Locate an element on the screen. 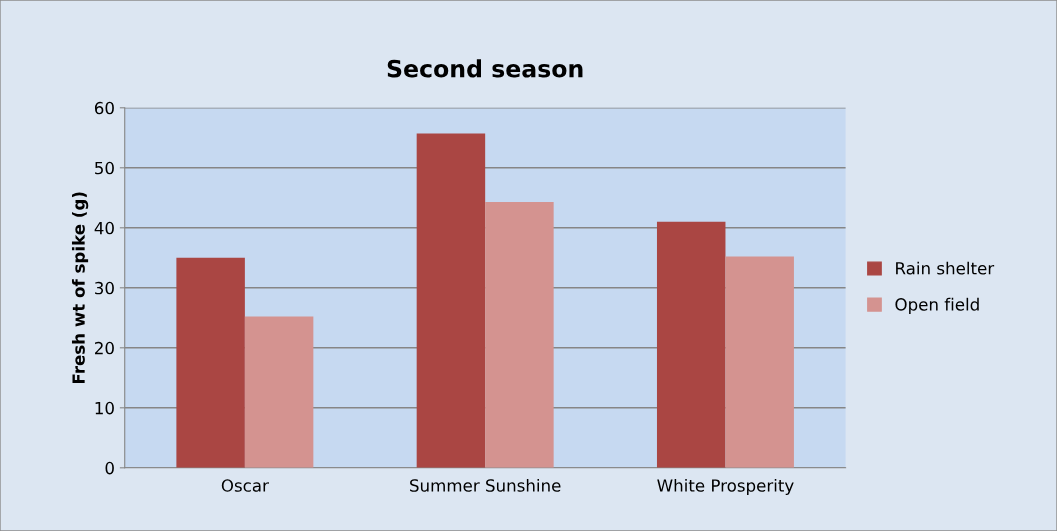 Image resolution: width=1057 pixels, height=531 pixels. y-tick-label: 30 is located at coordinates (104, 288).